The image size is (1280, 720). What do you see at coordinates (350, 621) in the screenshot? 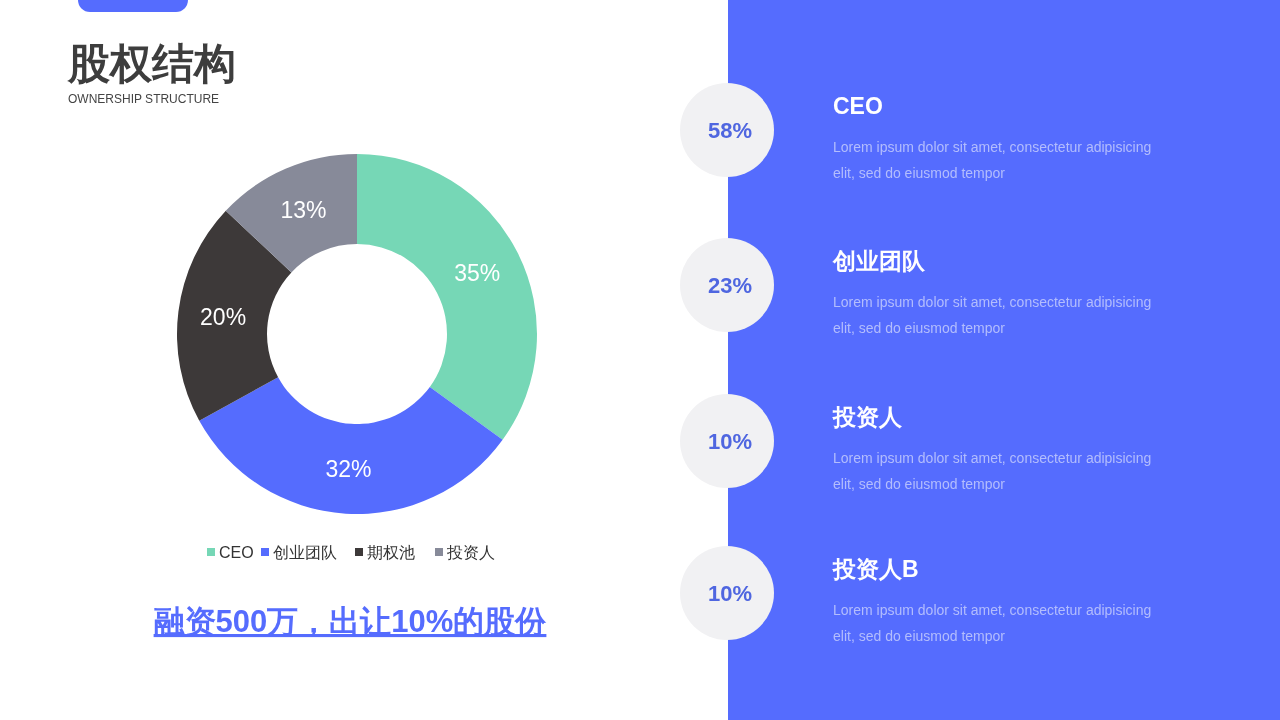
I see `text: 融资500万，出让10%的股份` at bounding box center [350, 621].